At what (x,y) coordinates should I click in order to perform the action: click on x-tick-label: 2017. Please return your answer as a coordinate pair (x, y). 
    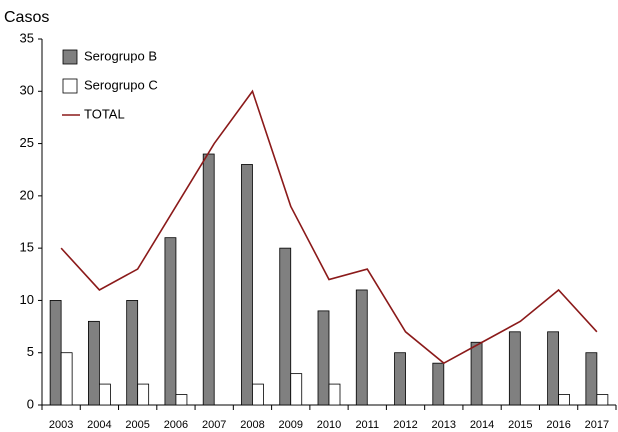
    Looking at the image, I should click on (597, 425).